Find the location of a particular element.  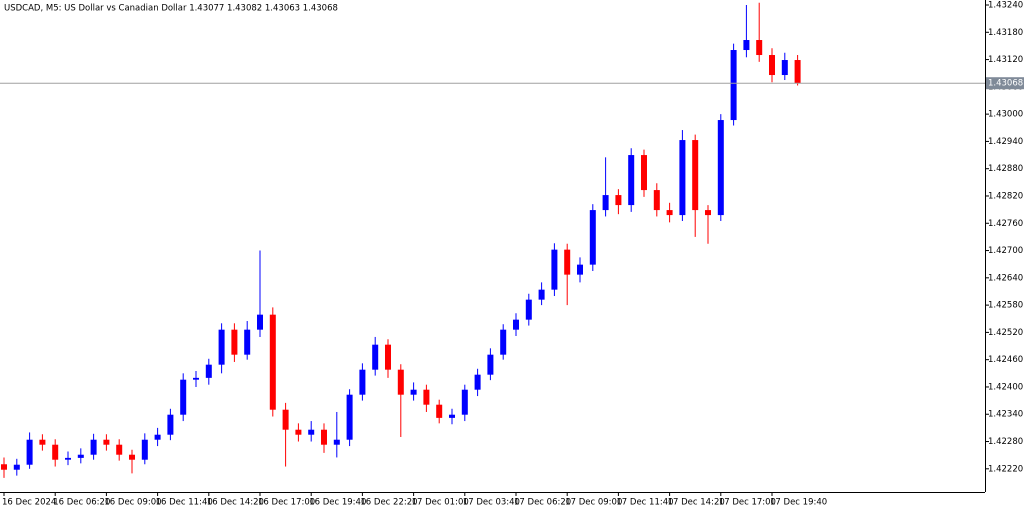

current-price-label: 1.43068 is located at coordinates (1005, 84).